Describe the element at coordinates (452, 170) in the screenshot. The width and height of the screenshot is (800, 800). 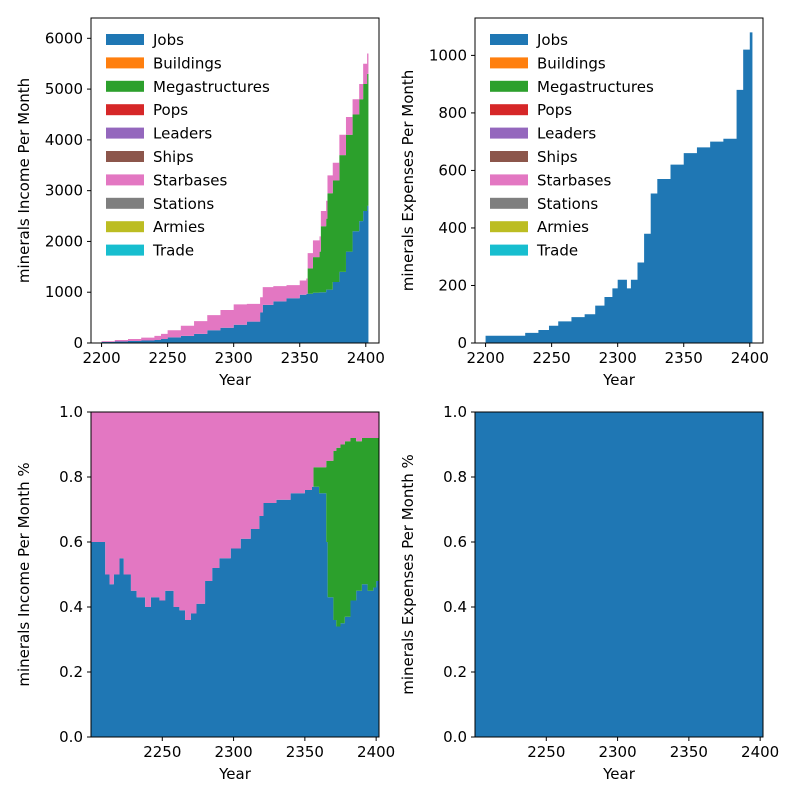
I see `y-tick-label: 600` at that location.